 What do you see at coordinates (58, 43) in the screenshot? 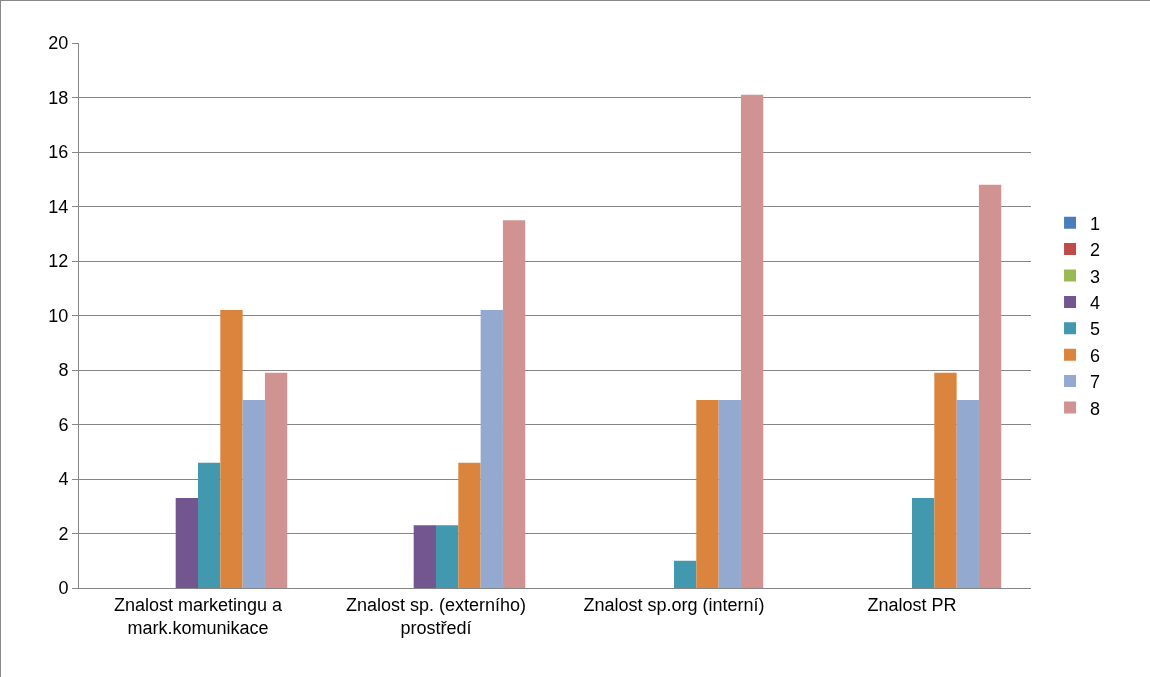
I see `y-tick-label: 20` at bounding box center [58, 43].